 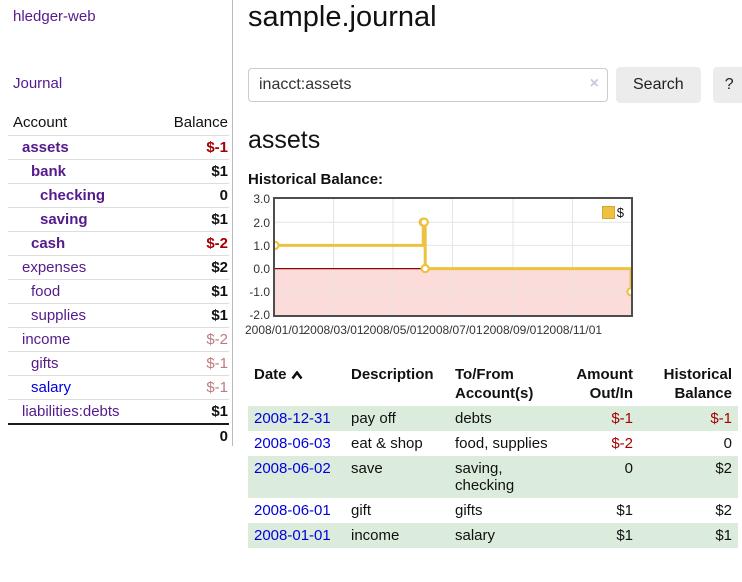 I want to click on accounts-total-value: 0, so click(x=190, y=435).